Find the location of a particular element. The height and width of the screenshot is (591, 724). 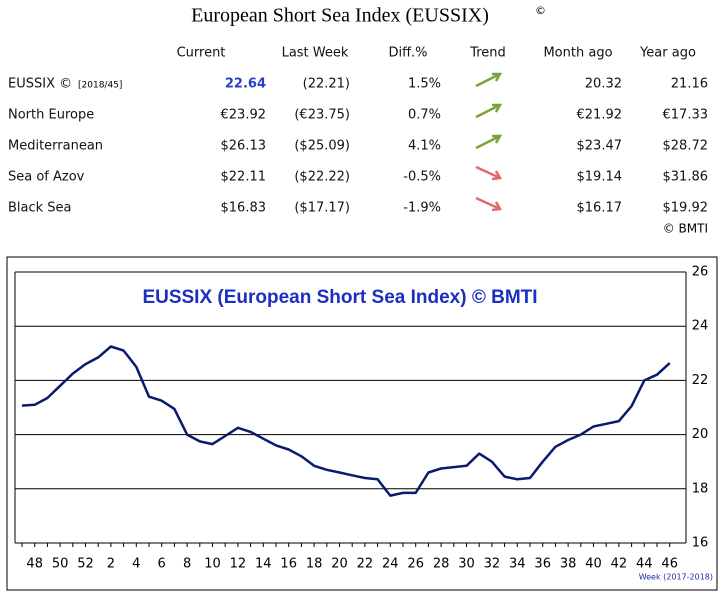

table-cell: $16.17 is located at coordinates (600, 208).